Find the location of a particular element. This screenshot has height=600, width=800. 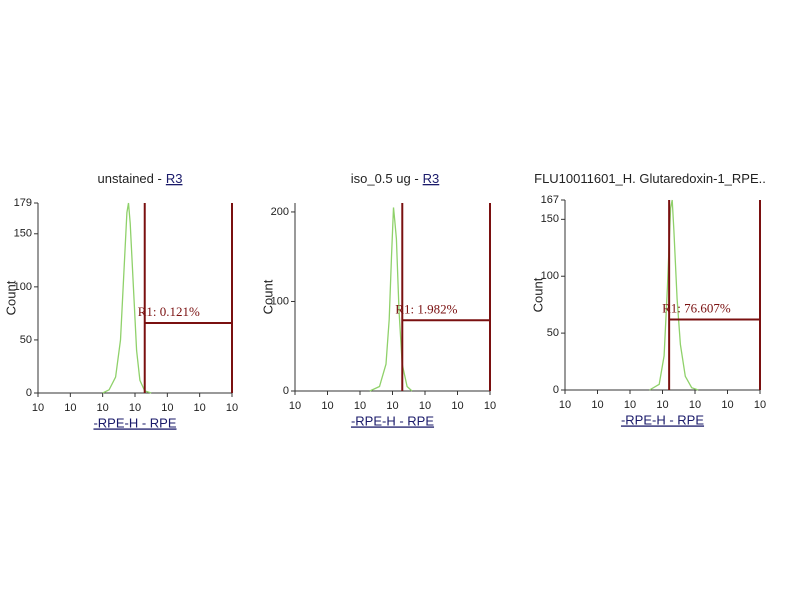

gate-label: R1: 0.121% is located at coordinates (169, 311).